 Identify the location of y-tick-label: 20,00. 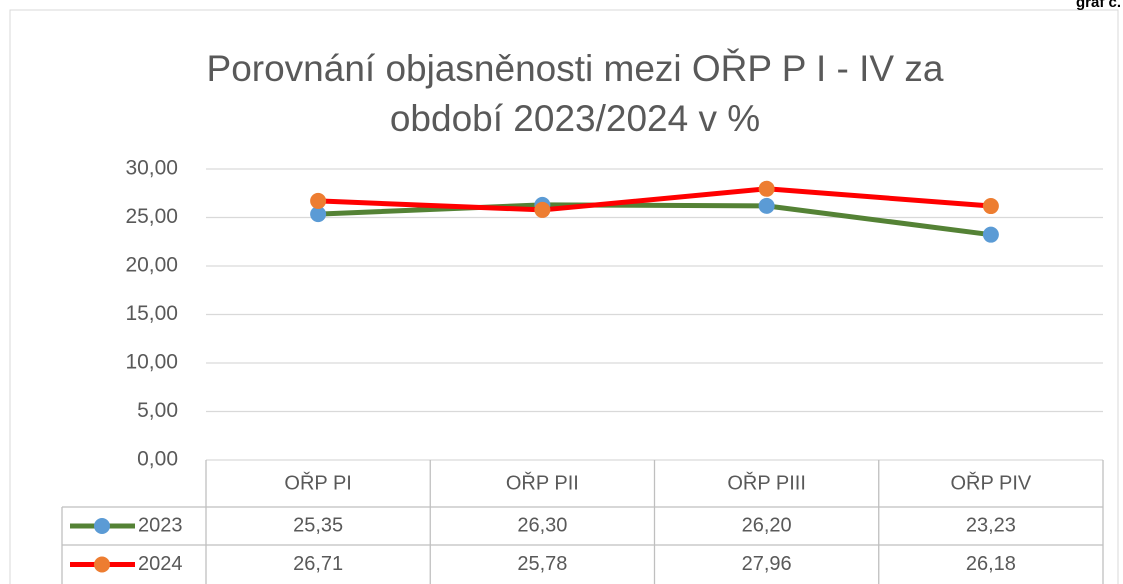
(151, 265).